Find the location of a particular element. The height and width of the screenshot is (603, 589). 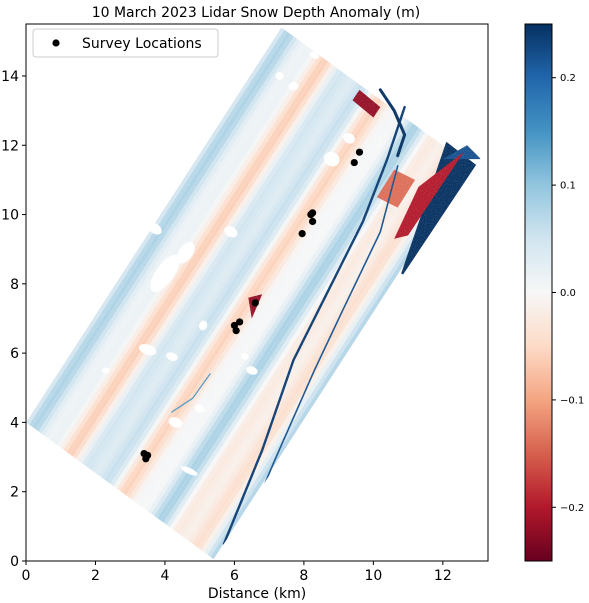

x-tick-label: 12 is located at coordinates (443, 576).